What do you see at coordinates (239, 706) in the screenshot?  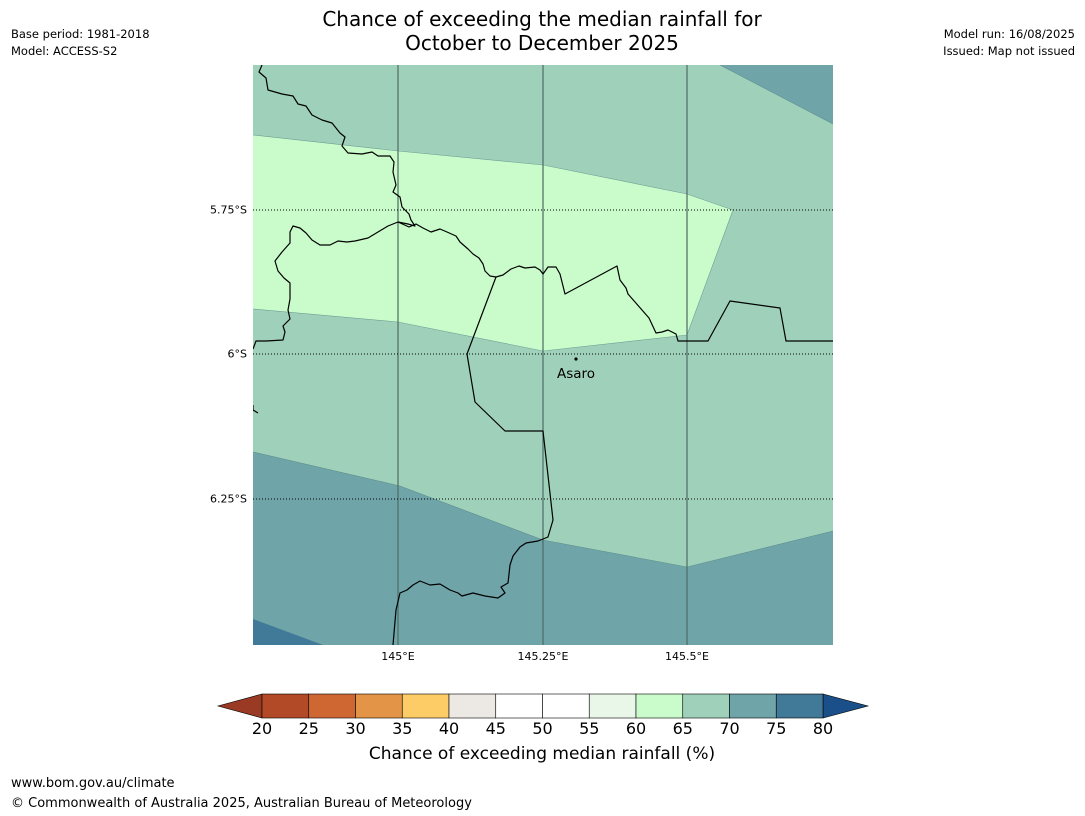 I see `colorbar-under-arrow` at bounding box center [239, 706].